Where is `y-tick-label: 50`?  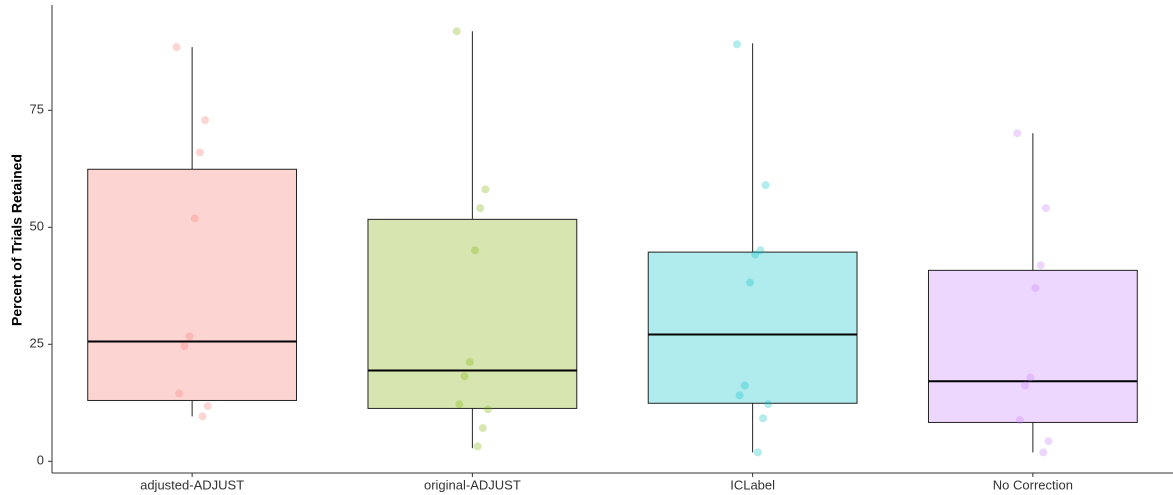
y-tick-label: 50 is located at coordinates (37, 226).